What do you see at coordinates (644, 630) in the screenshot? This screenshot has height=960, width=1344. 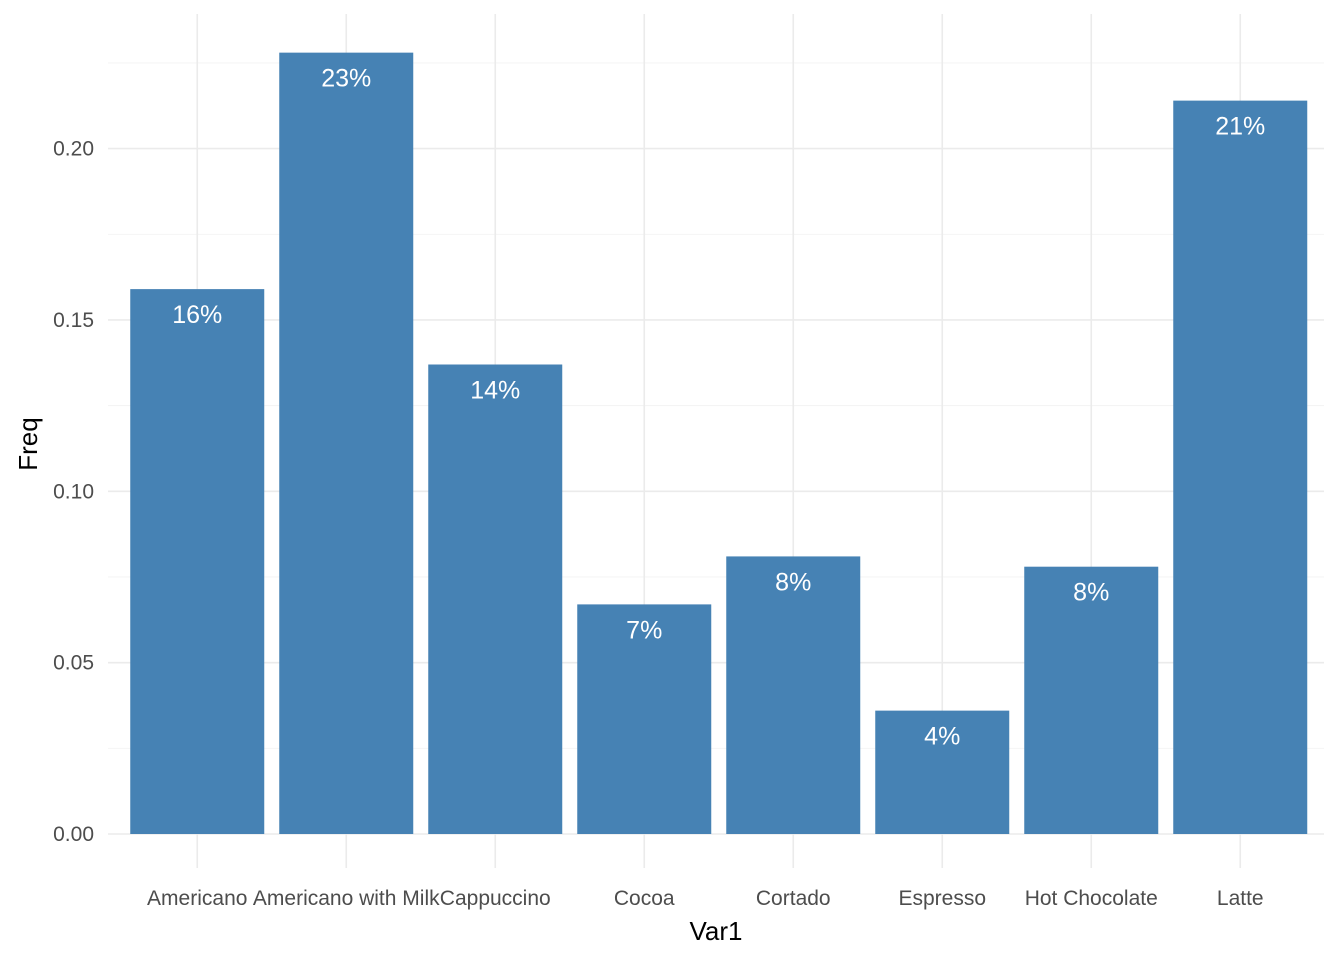 I see `bar-value-label: 7%` at bounding box center [644, 630].